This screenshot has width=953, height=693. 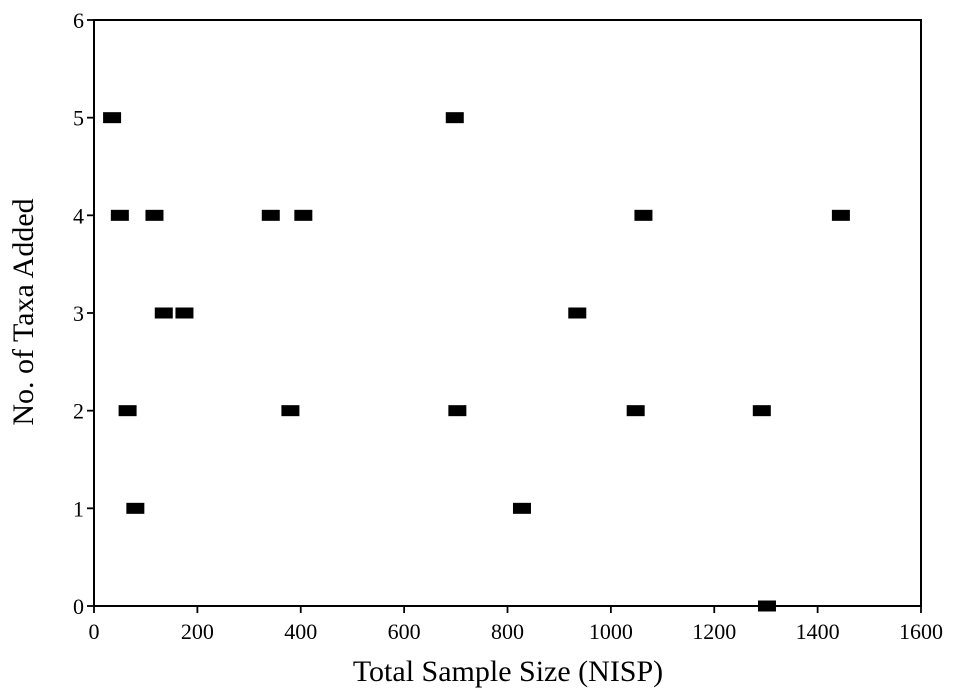 I want to click on x-tick-label: 800, so click(x=507, y=631).